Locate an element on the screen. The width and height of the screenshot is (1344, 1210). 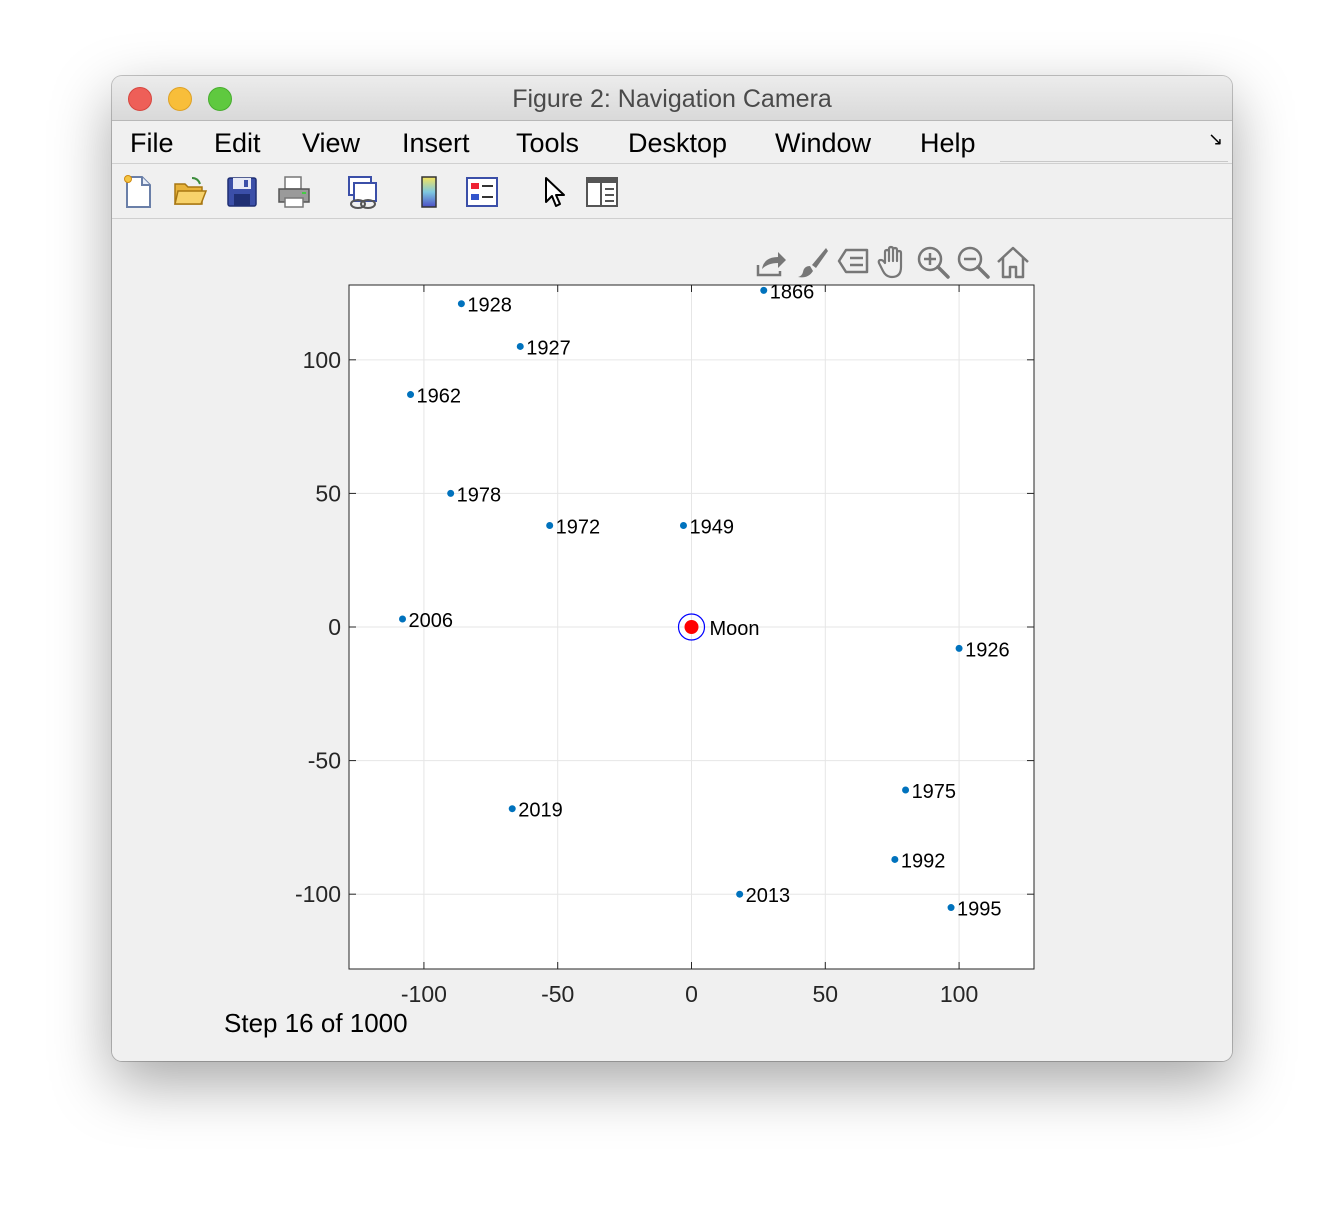
insert-colorbar-icon is located at coordinates (430, 192).